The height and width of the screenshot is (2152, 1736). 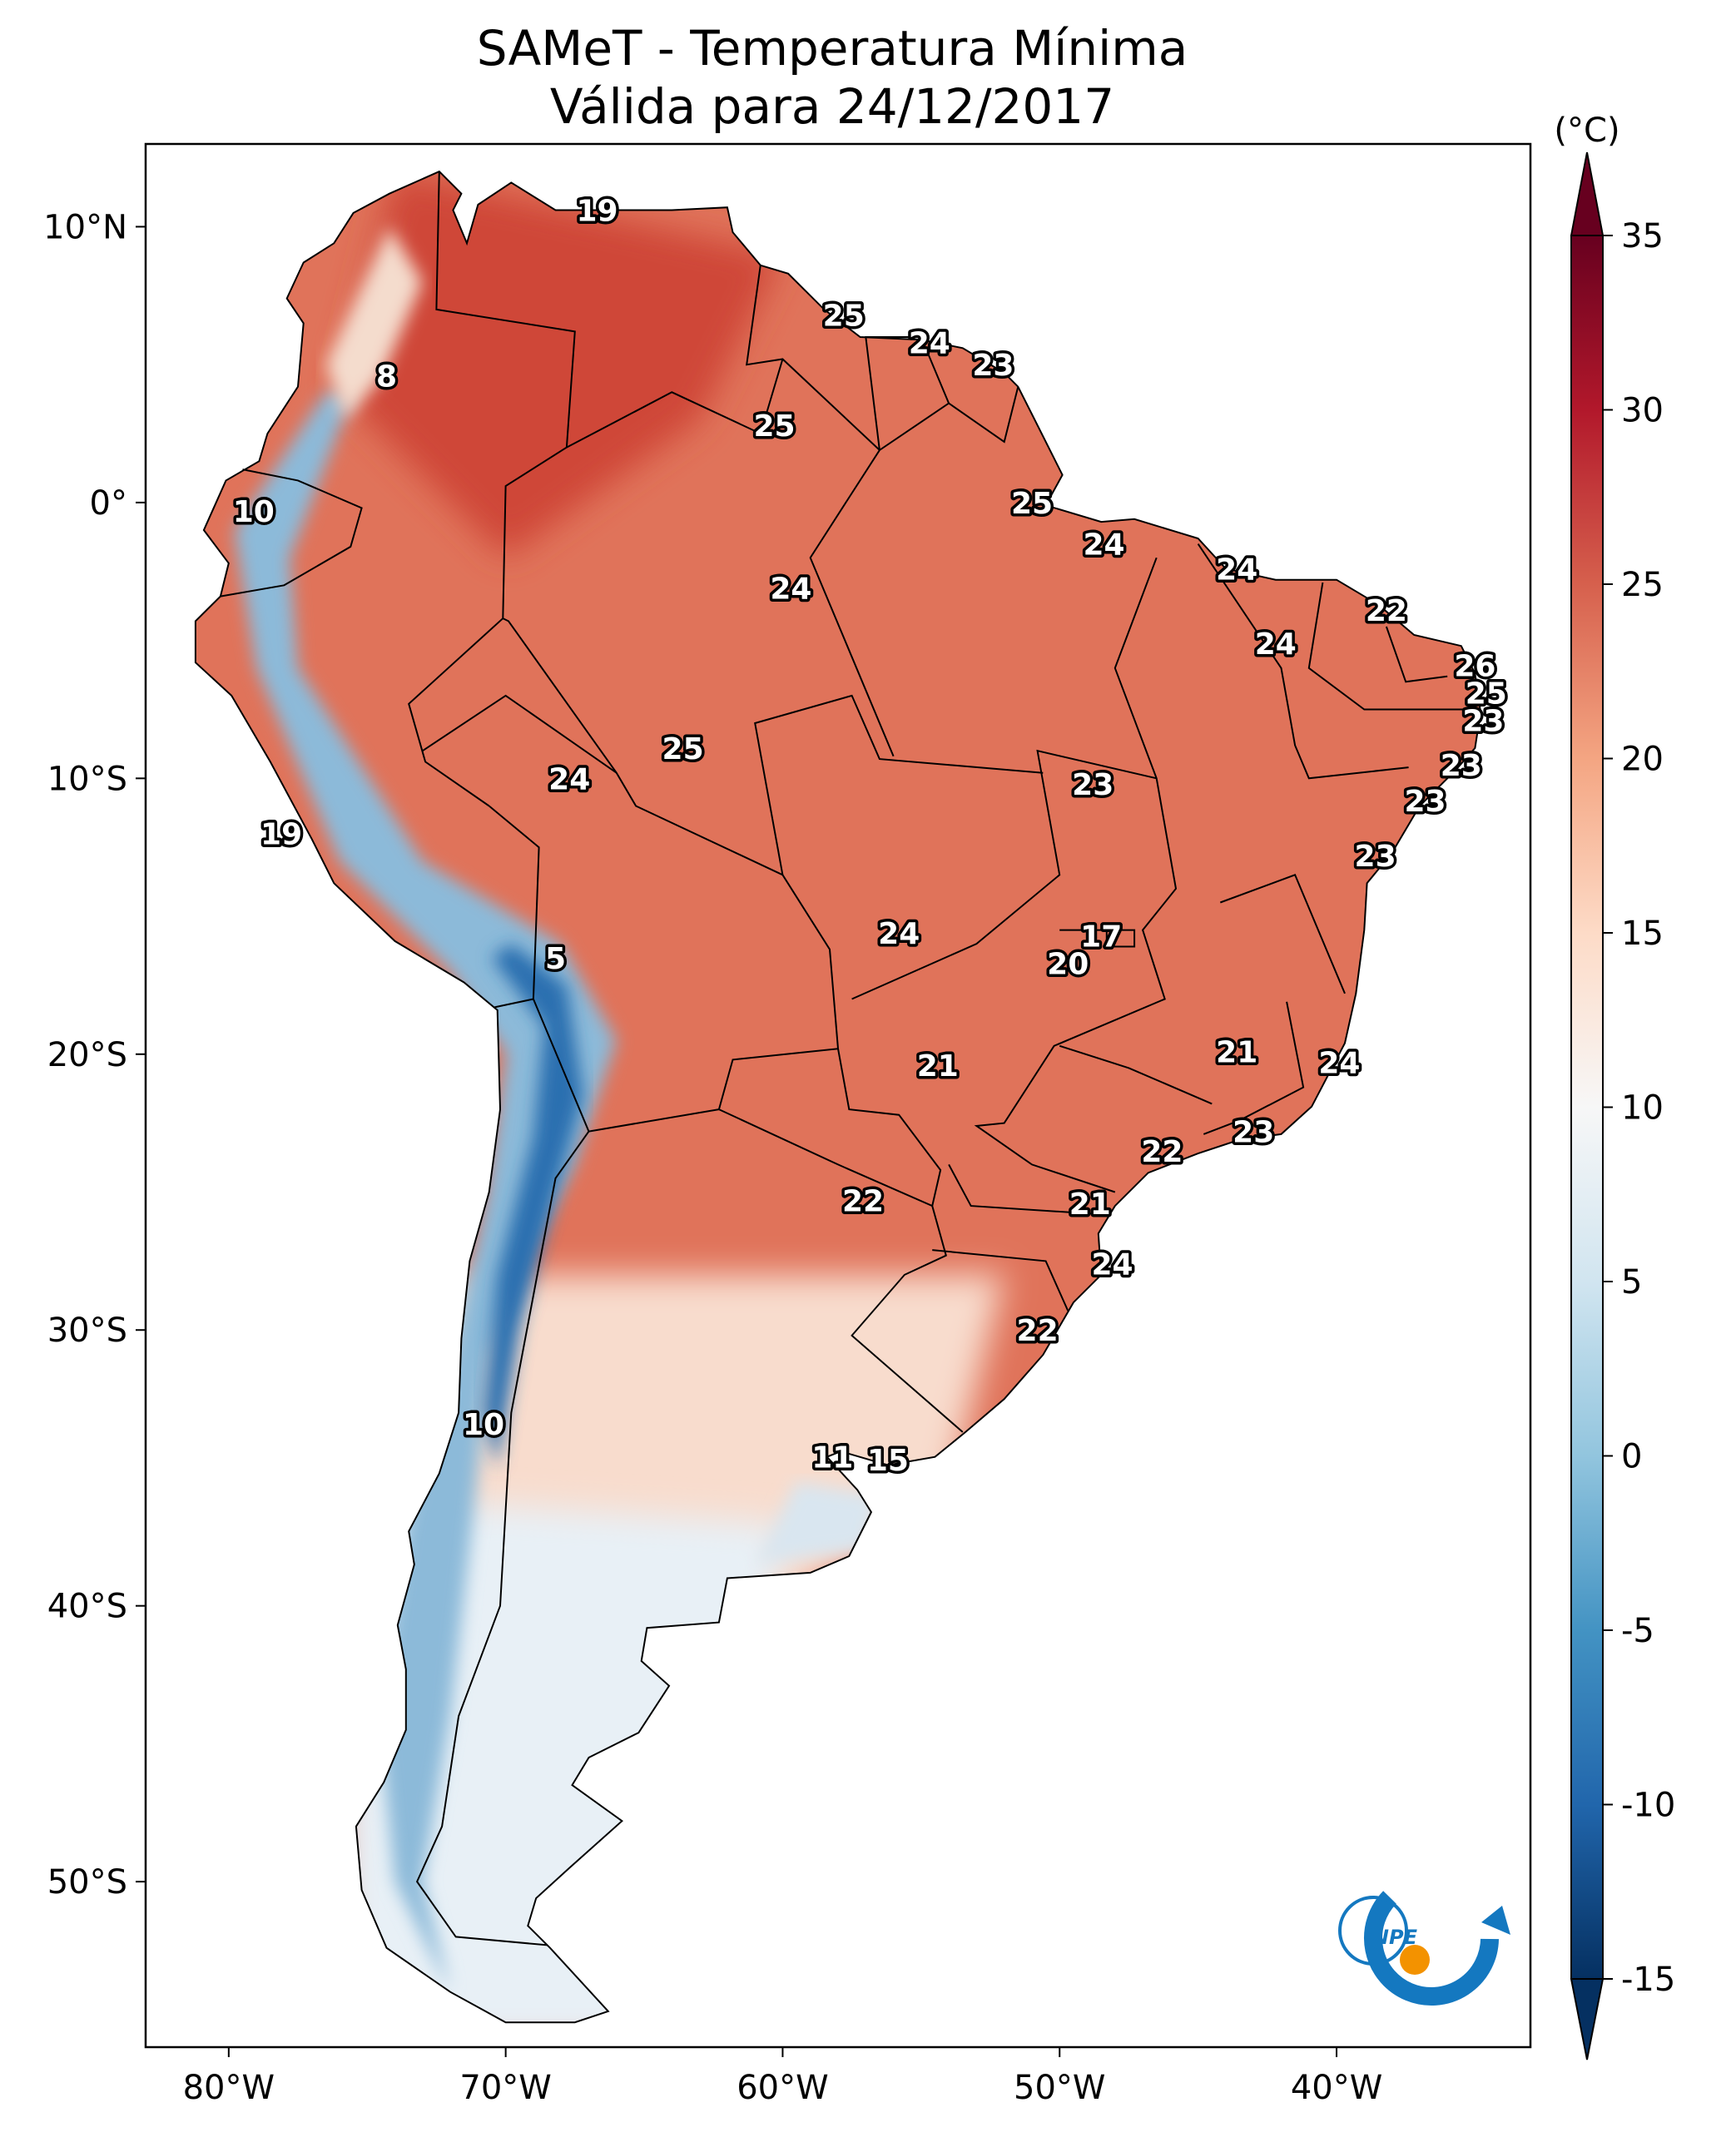 I want to click on longitude-ticks: 80°W 70°W 60°W 50°W 40°W, so click(x=782, y=2077).